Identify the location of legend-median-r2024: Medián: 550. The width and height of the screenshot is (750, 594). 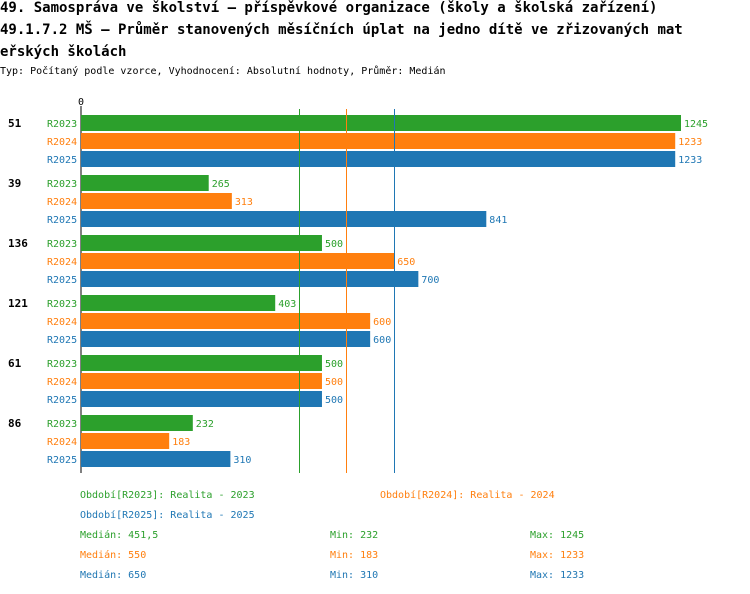
(113, 555).